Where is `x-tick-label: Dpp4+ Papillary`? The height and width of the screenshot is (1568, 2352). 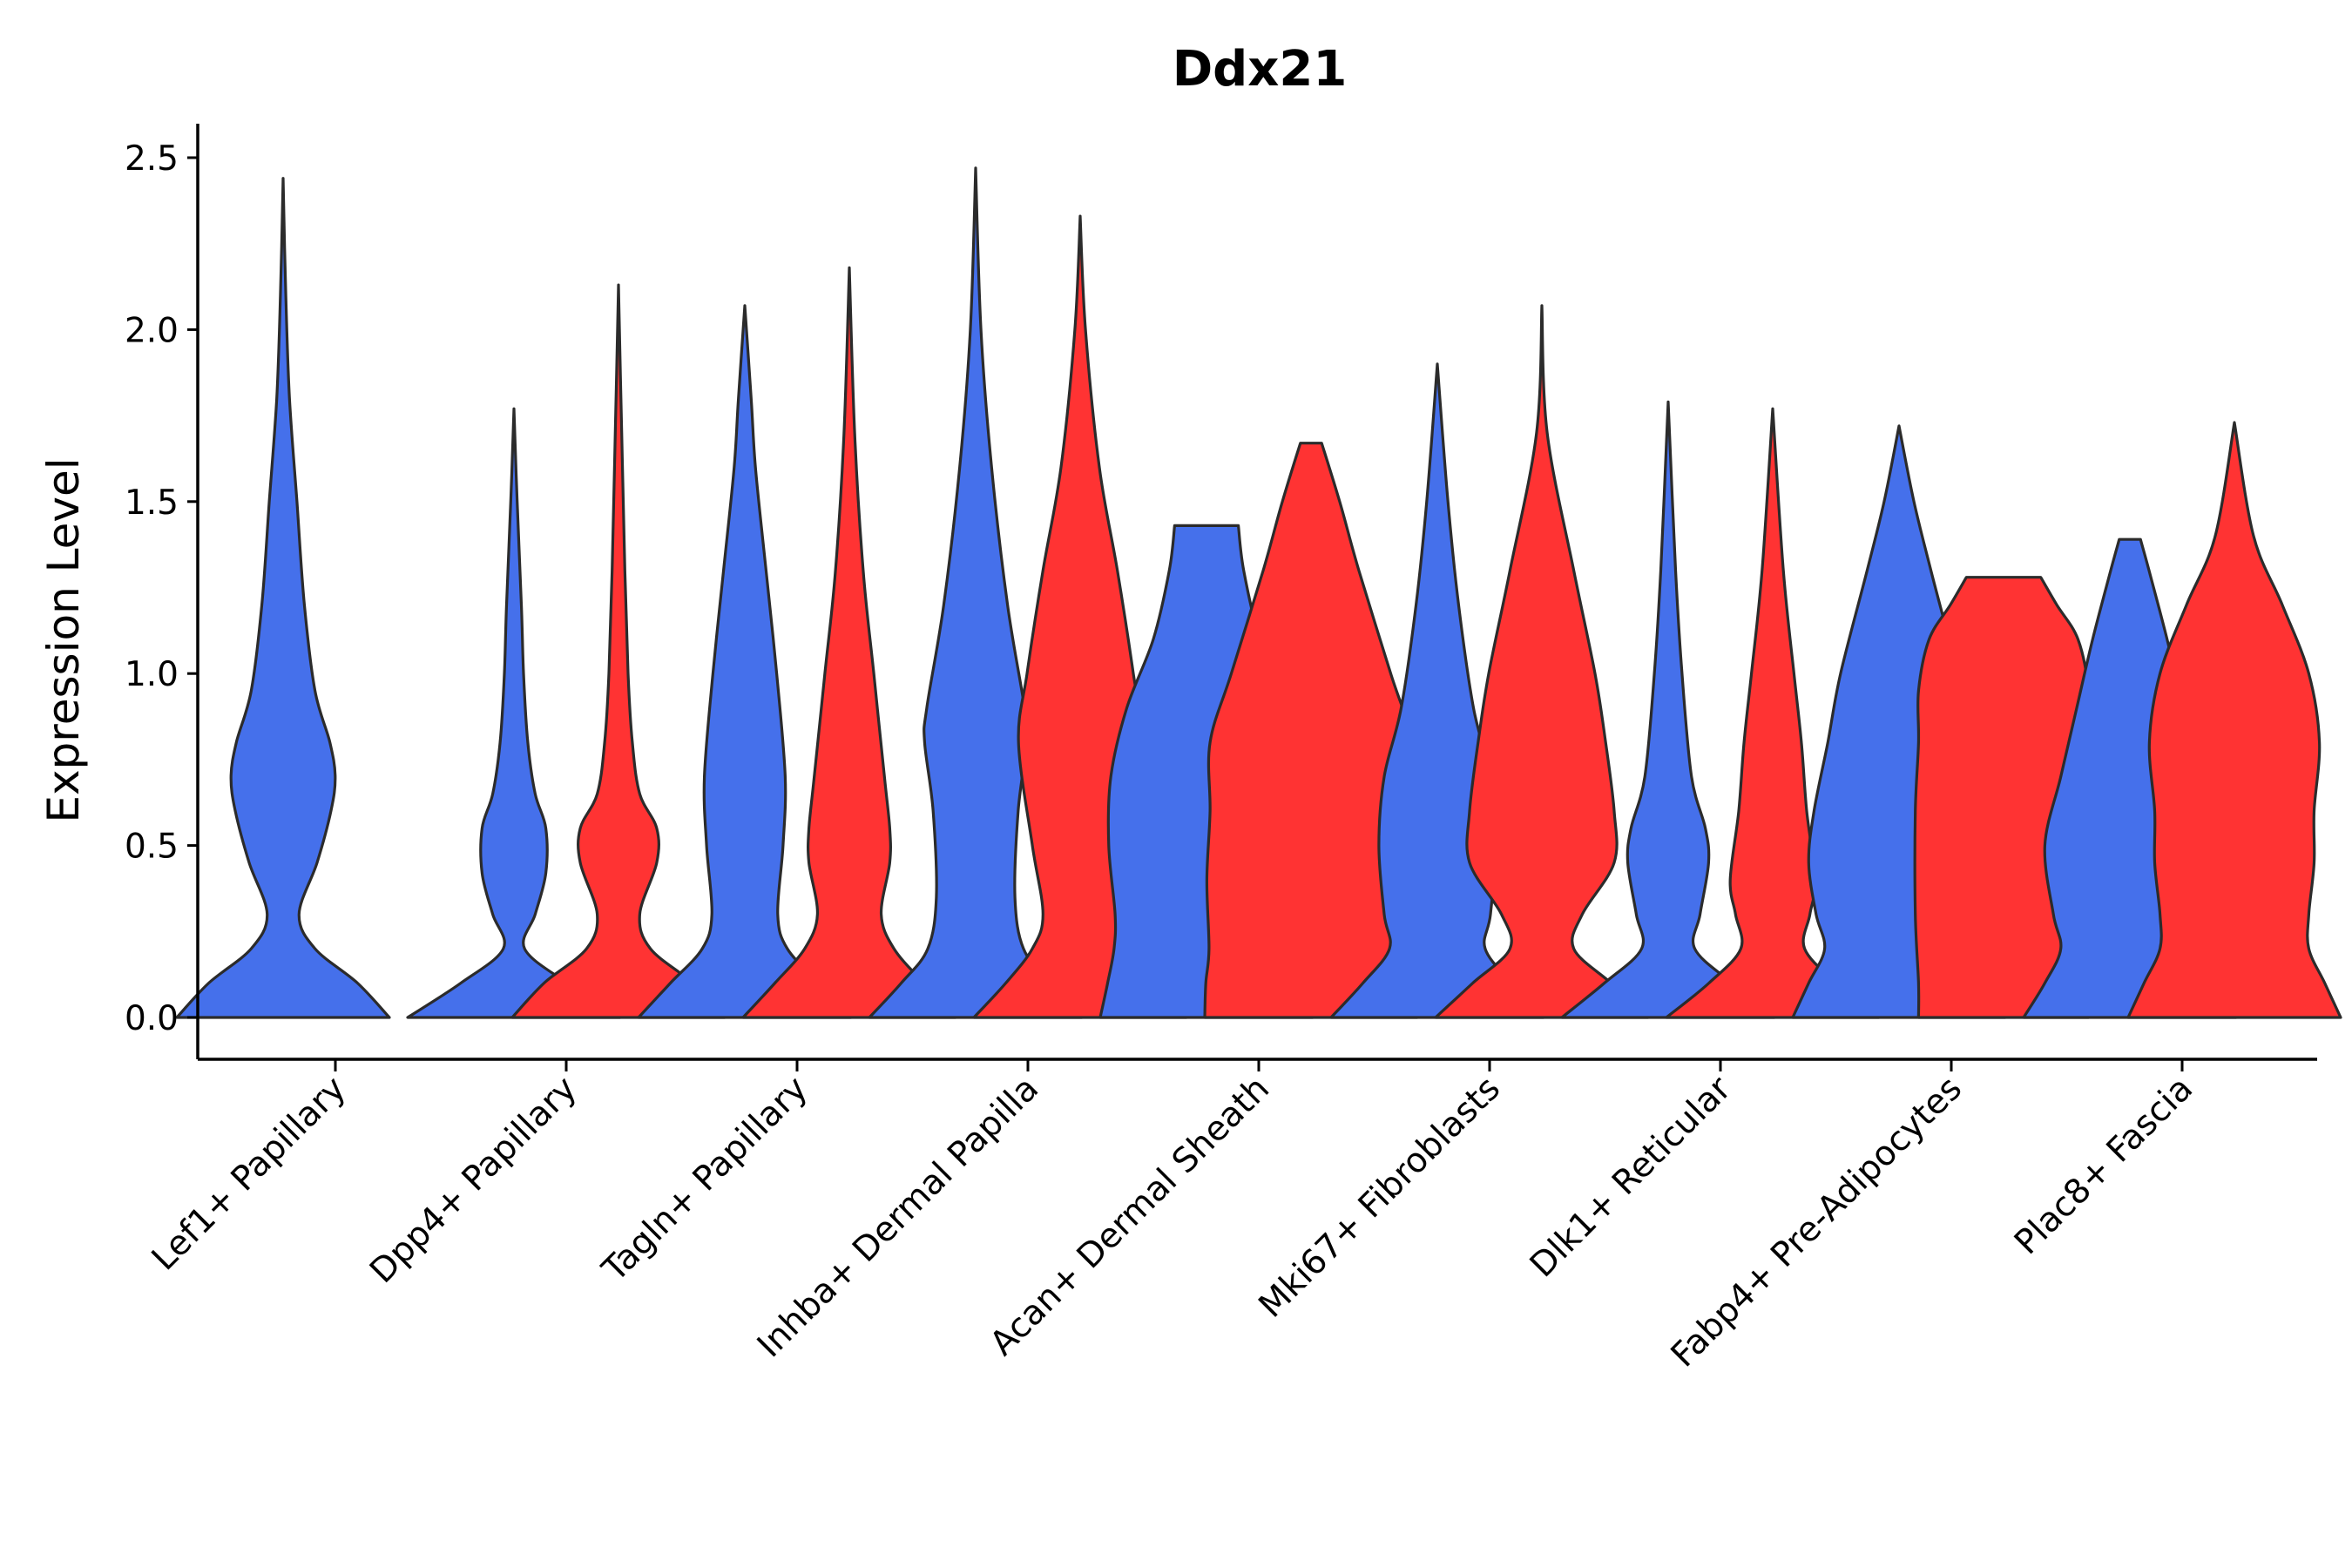 x-tick-label: Dpp4+ Papillary is located at coordinates (474, 1180).